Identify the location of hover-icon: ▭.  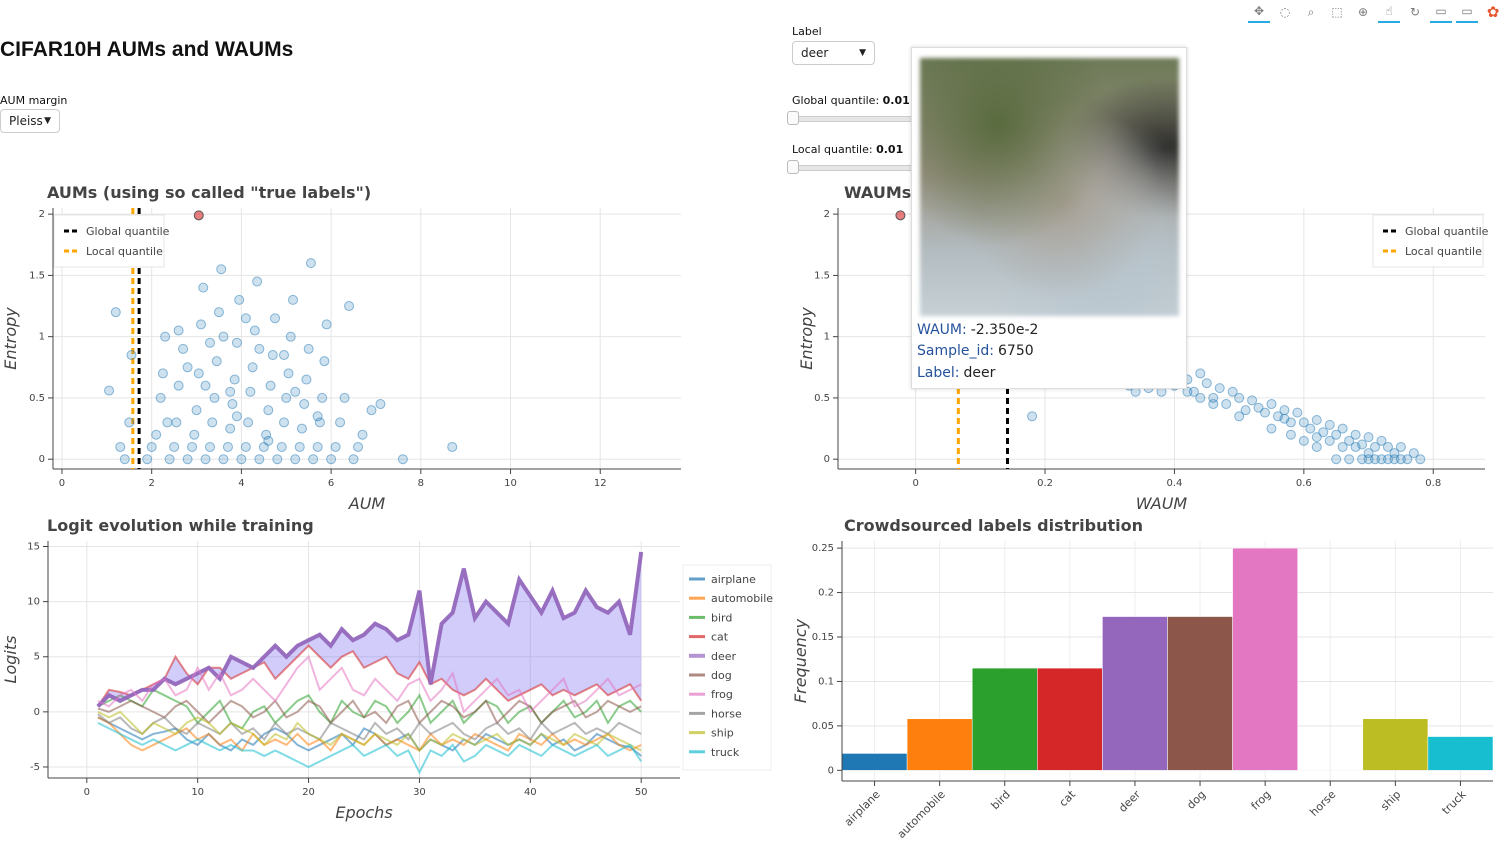
(1441, 12).